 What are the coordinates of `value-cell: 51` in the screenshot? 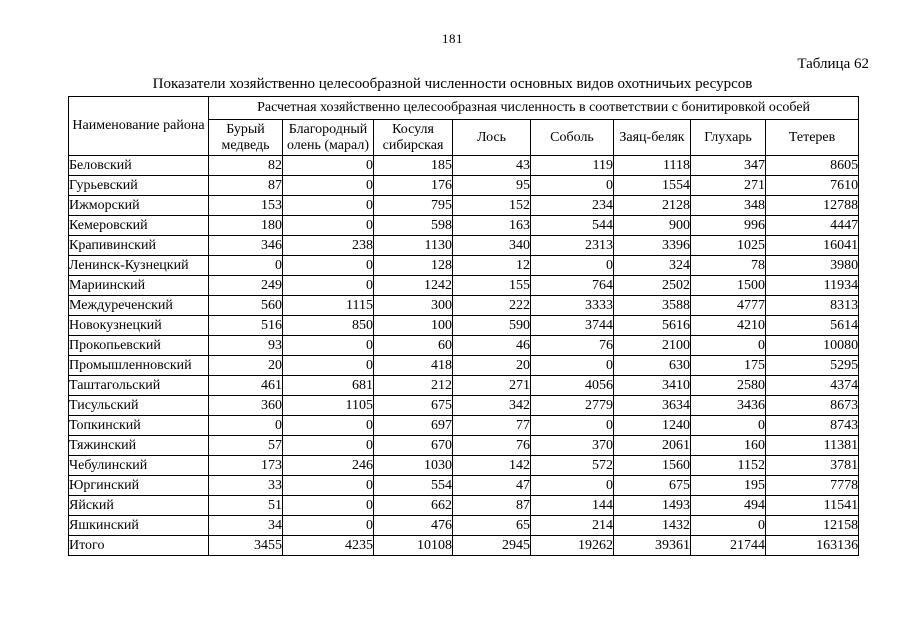 It's located at (245, 505).